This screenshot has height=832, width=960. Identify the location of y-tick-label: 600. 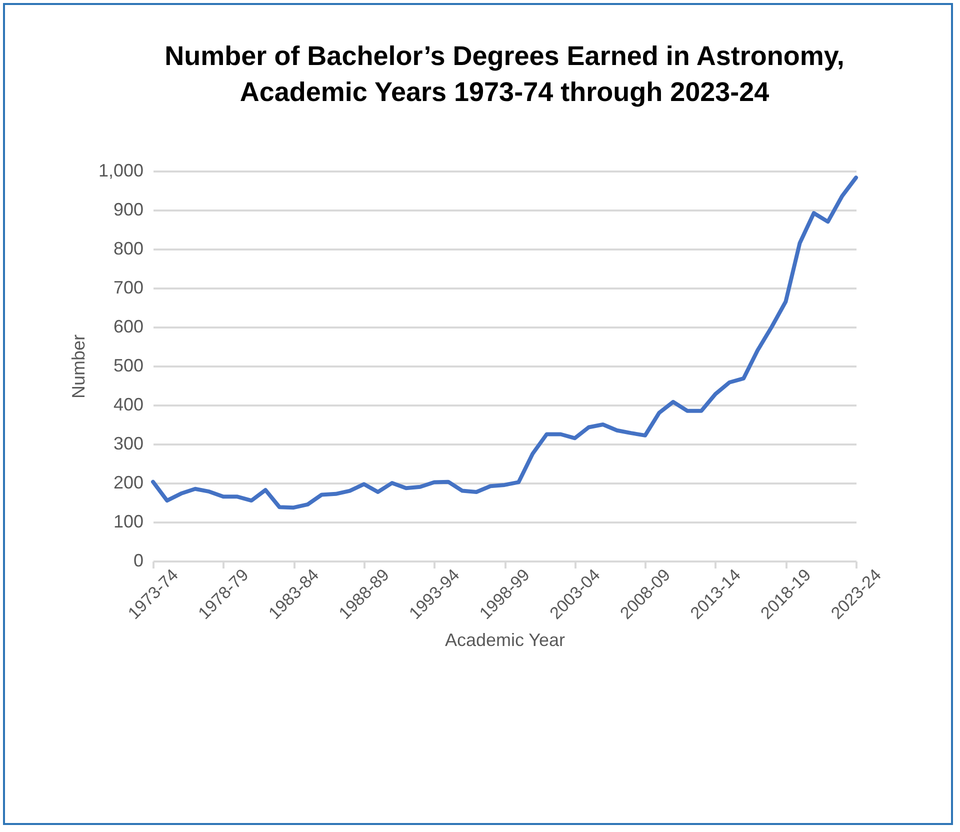
(128, 326).